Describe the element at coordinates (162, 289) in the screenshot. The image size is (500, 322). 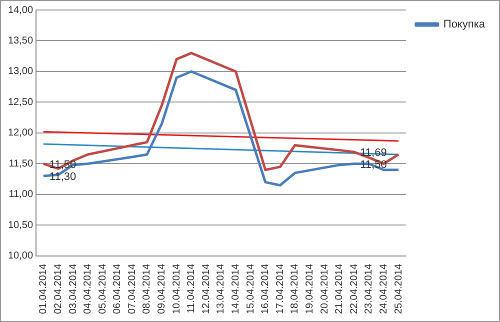
I see `x-tick-label: 09.04.2014` at that location.